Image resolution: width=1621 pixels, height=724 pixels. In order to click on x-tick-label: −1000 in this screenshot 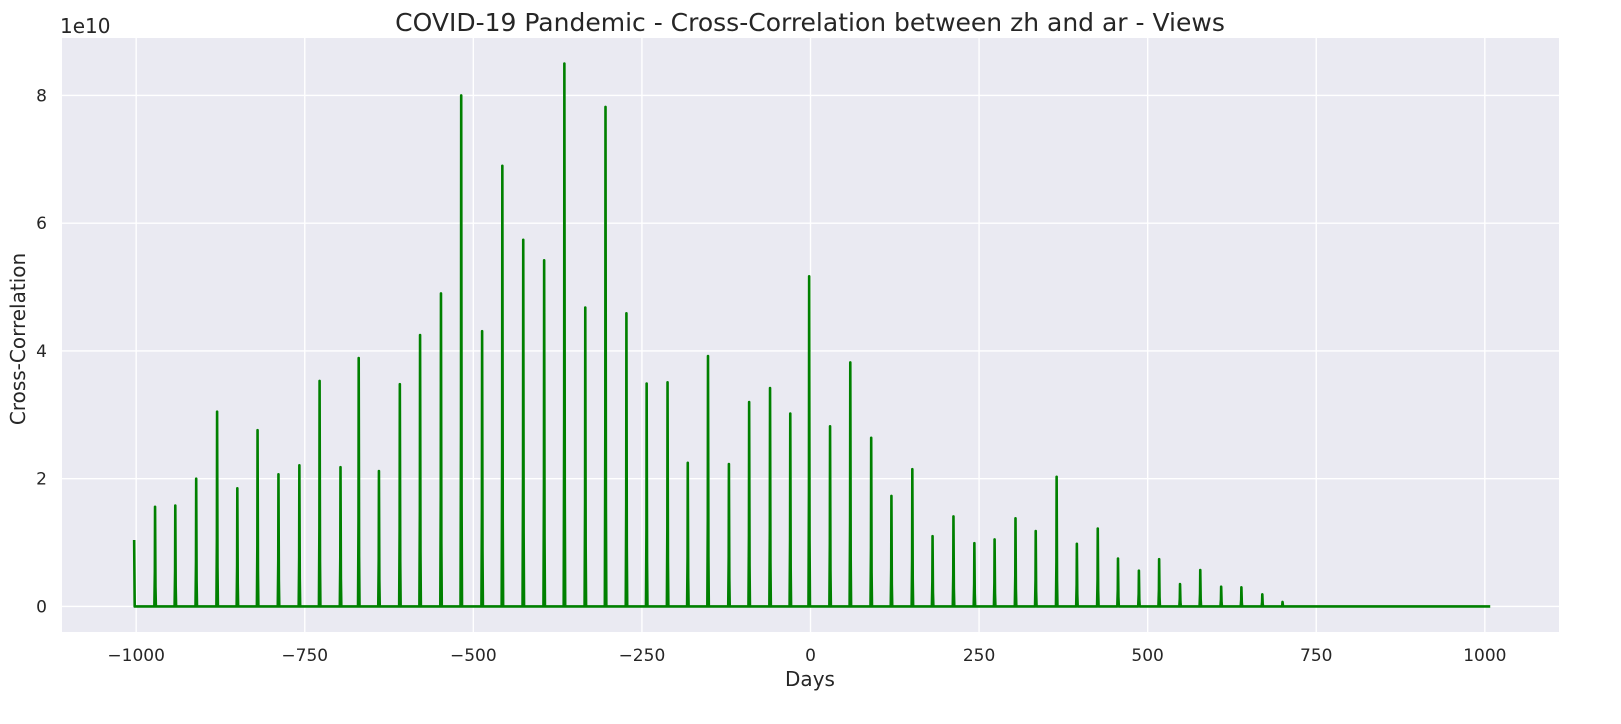, I will do `click(136, 656)`.